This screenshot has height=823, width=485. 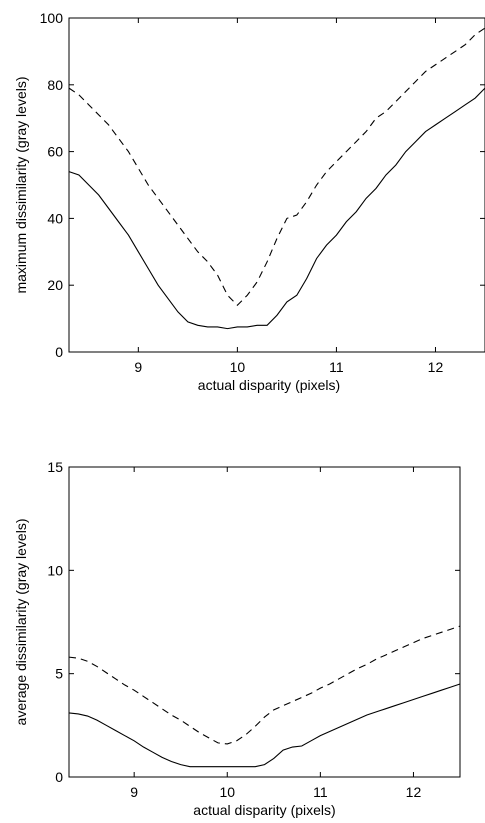 I want to click on chart-1-x-tick-label: 12, so click(x=436, y=367).